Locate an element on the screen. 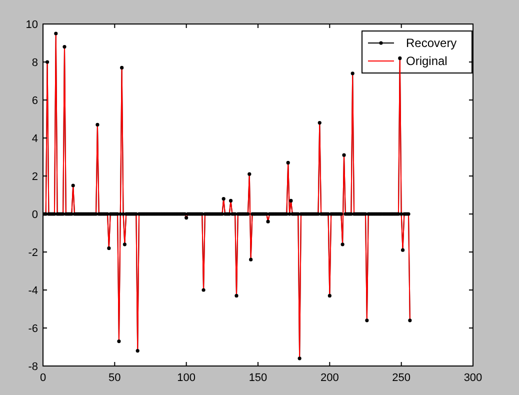 The height and width of the screenshot is (395, 519). x-tick-label: 300 is located at coordinates (473, 378).